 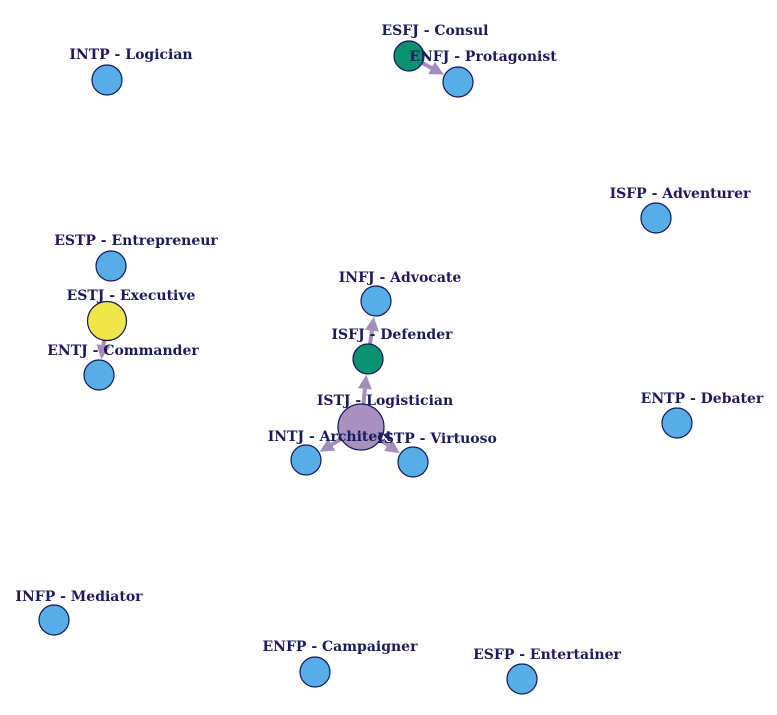 What do you see at coordinates (385, 401) in the screenshot?
I see `node-label-istj: ISTJ - Logistician` at bounding box center [385, 401].